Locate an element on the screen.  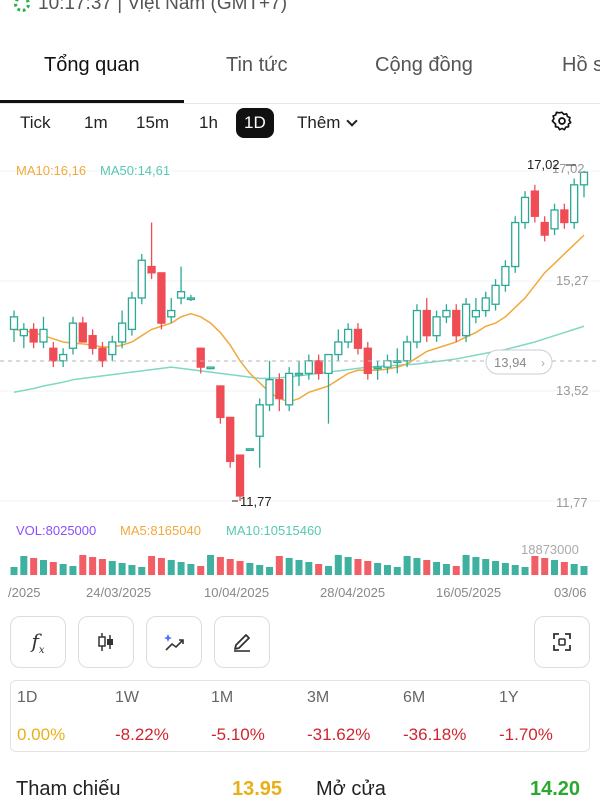
period-label: 6M is located at coordinates (414, 697).